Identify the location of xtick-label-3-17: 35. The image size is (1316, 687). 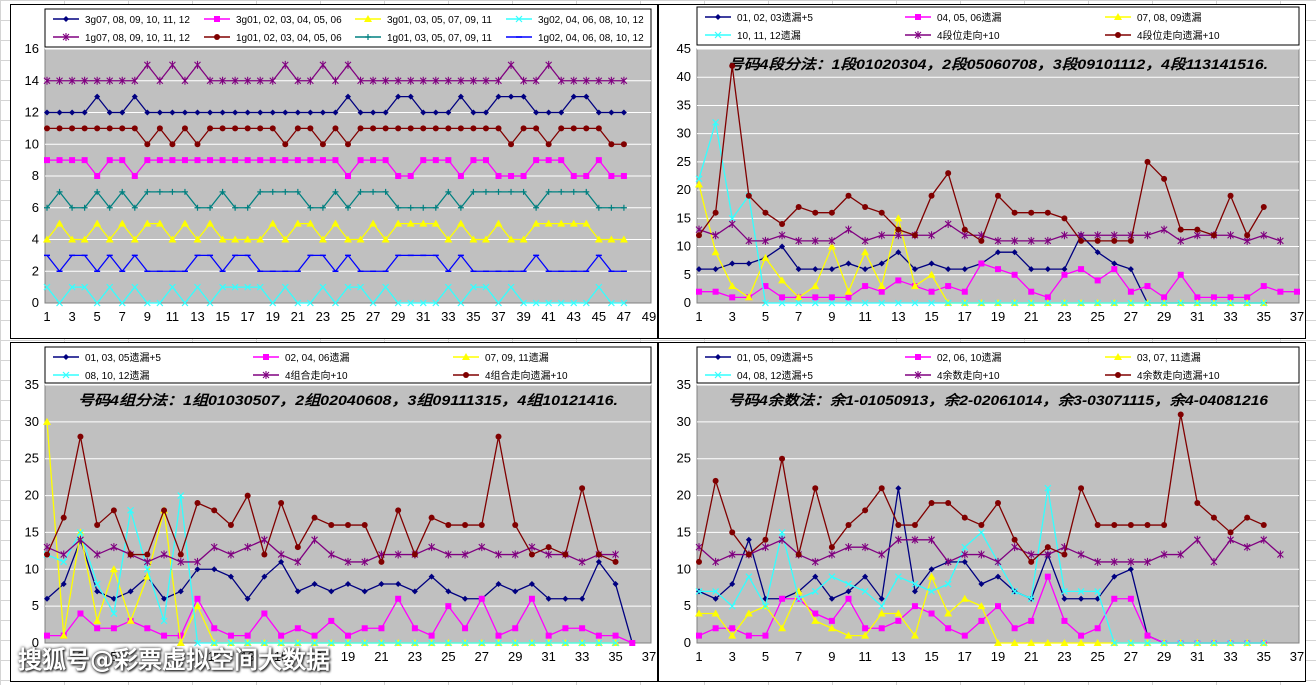
(615, 656).